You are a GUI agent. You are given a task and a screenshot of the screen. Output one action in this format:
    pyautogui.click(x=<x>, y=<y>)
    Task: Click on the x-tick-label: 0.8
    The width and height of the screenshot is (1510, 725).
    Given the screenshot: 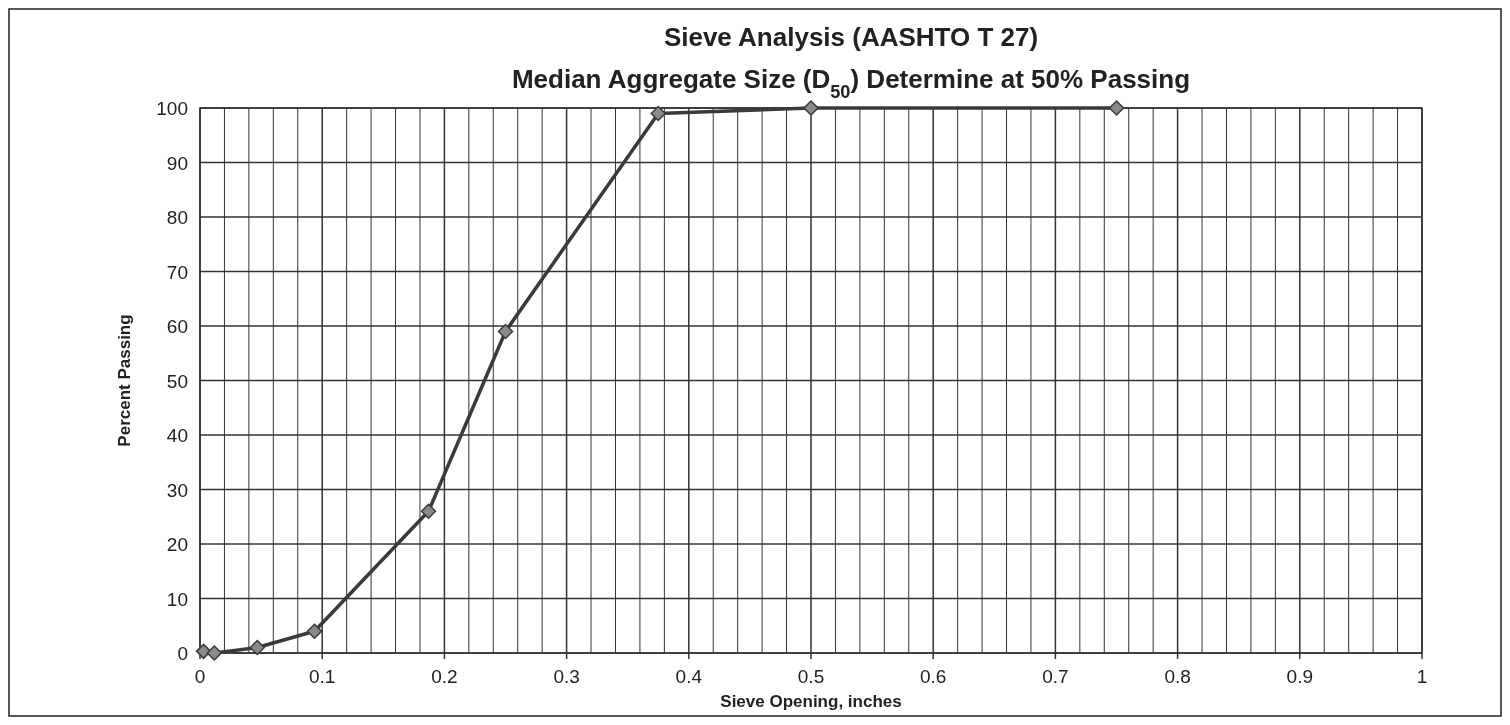 What is the action you would take?
    pyautogui.click(x=1177, y=676)
    